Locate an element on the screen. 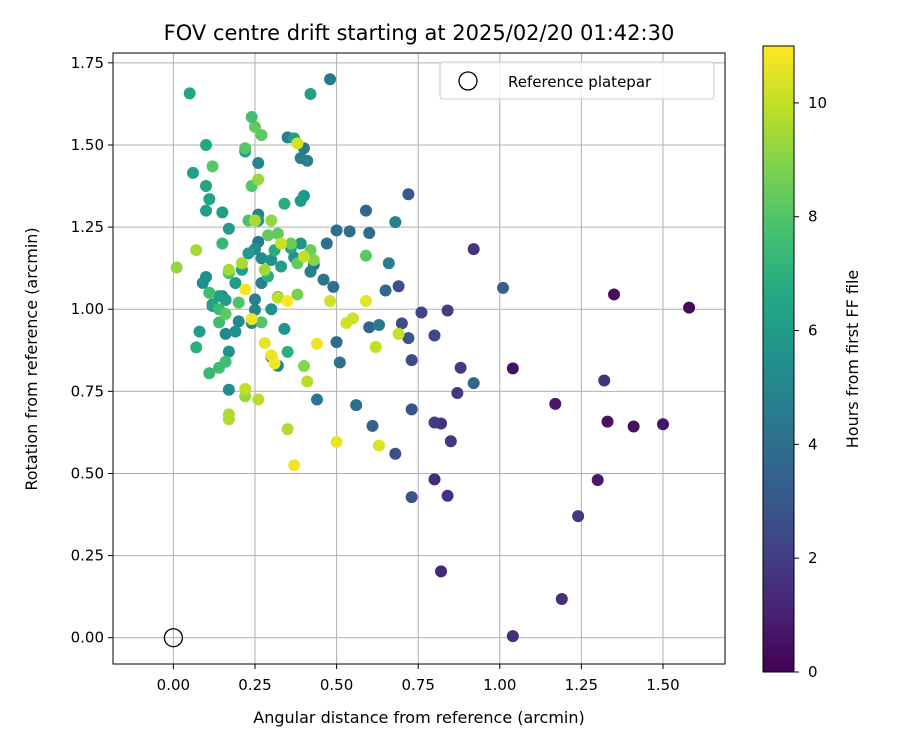 The width and height of the screenshot is (900, 750). colorbar-gradient is located at coordinates (778, 359).